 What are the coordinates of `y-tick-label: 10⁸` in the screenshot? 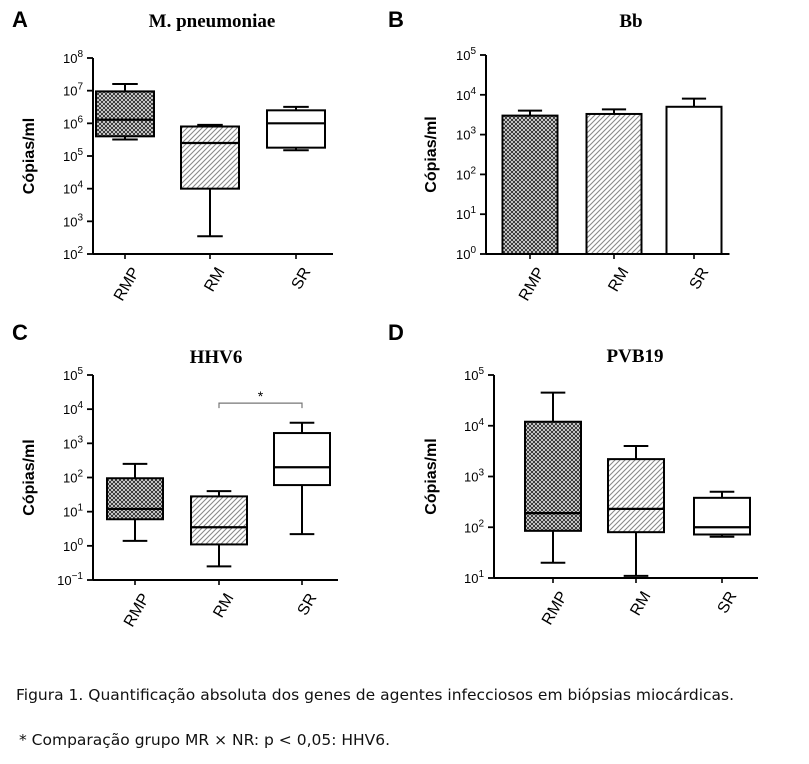 It's located at (73, 57).